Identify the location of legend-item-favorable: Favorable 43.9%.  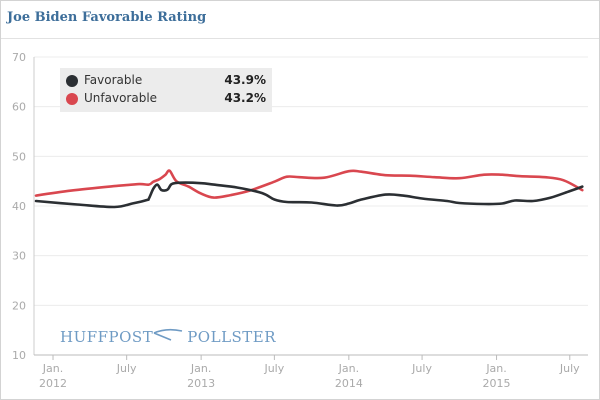
(166, 81).